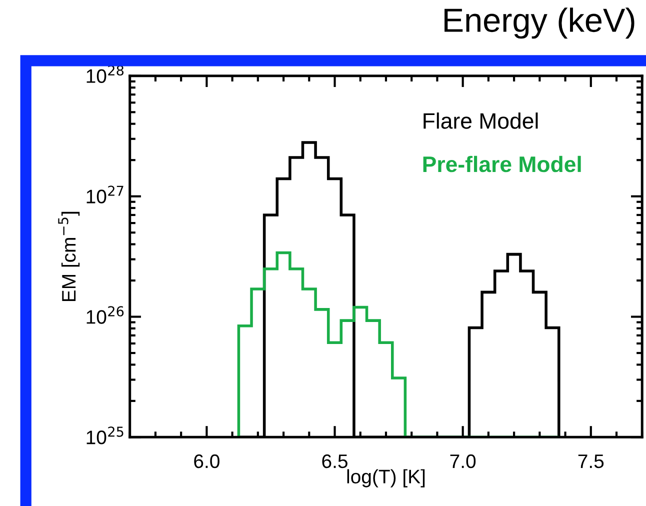 Image resolution: width=646 pixels, height=506 pixels. Describe the element at coordinates (105, 435) in the screenshot. I see `y-tick-label: 10$^{25}$` at that location.